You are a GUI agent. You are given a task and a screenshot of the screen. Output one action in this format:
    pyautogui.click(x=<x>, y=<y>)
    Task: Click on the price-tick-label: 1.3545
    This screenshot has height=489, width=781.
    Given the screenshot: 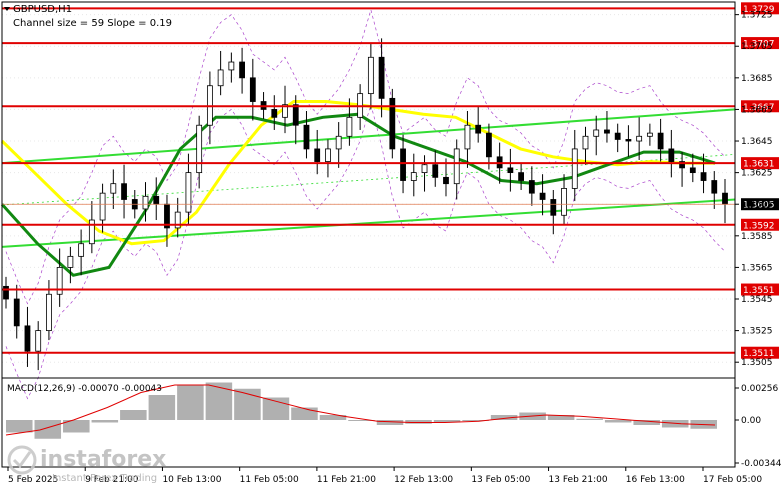 What is the action you would take?
    pyautogui.click(x=757, y=300)
    